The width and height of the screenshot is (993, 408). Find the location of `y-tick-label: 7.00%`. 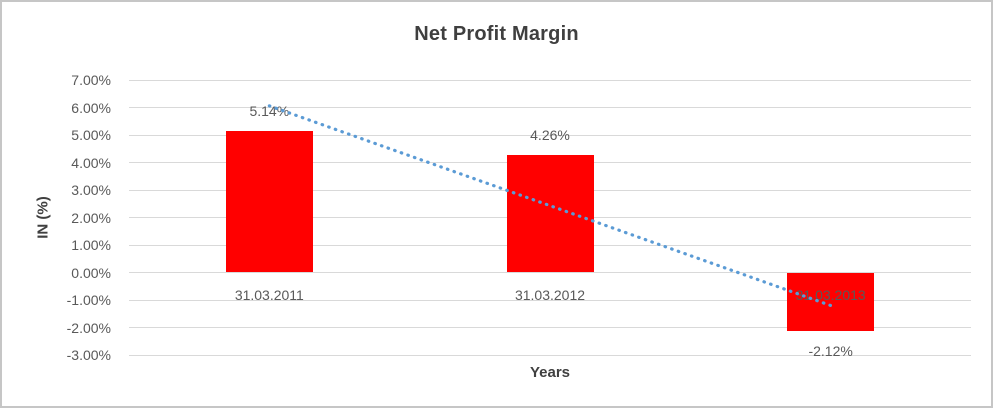

y-tick-label: 7.00% is located at coordinates (91, 80).